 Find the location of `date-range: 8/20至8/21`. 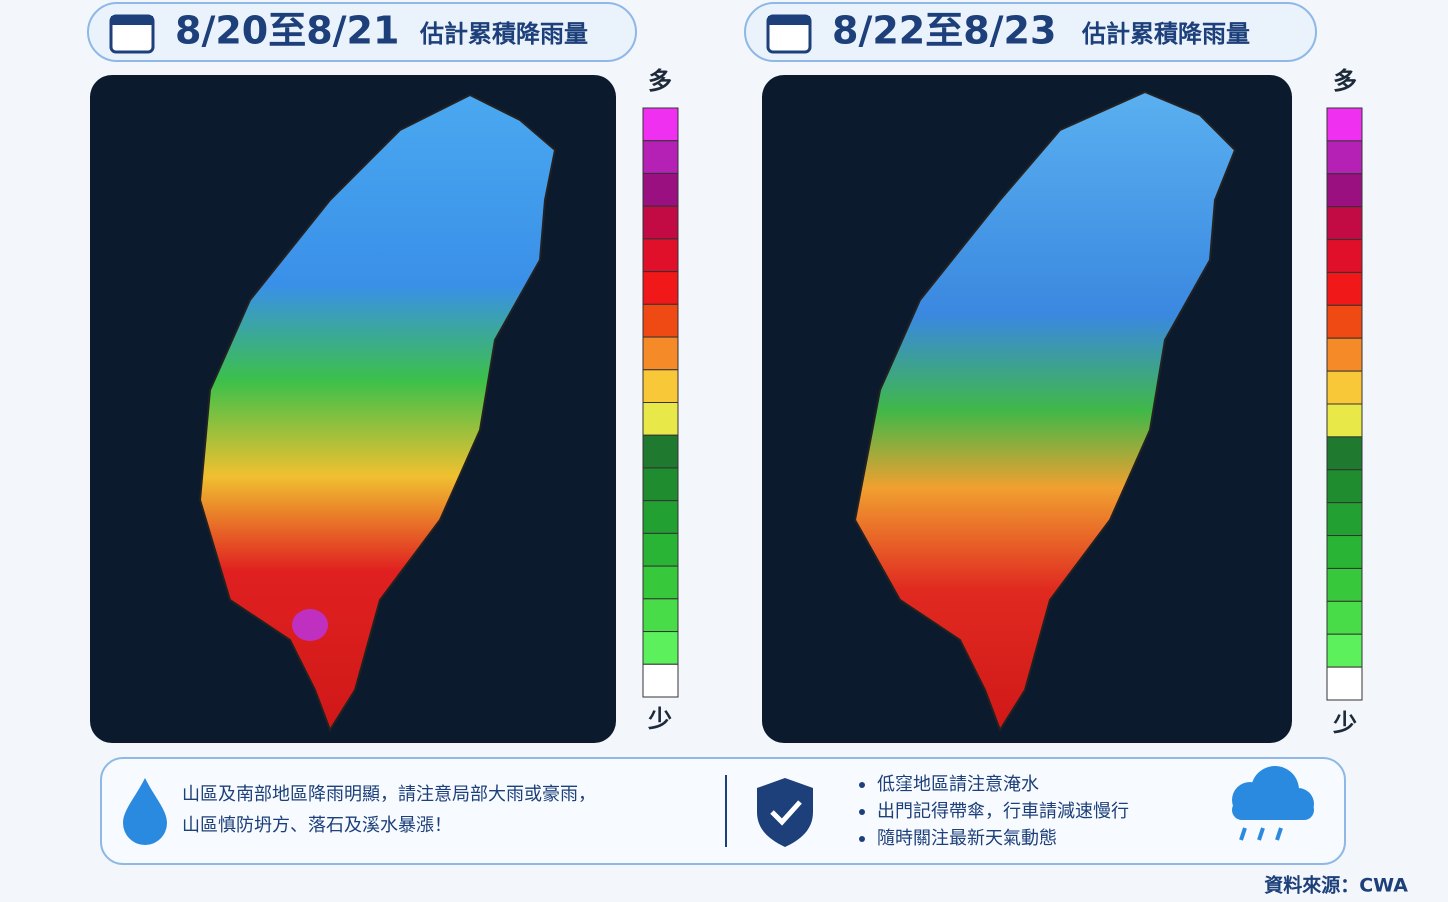

date-range: 8/20至8/21 is located at coordinates (287, 31).